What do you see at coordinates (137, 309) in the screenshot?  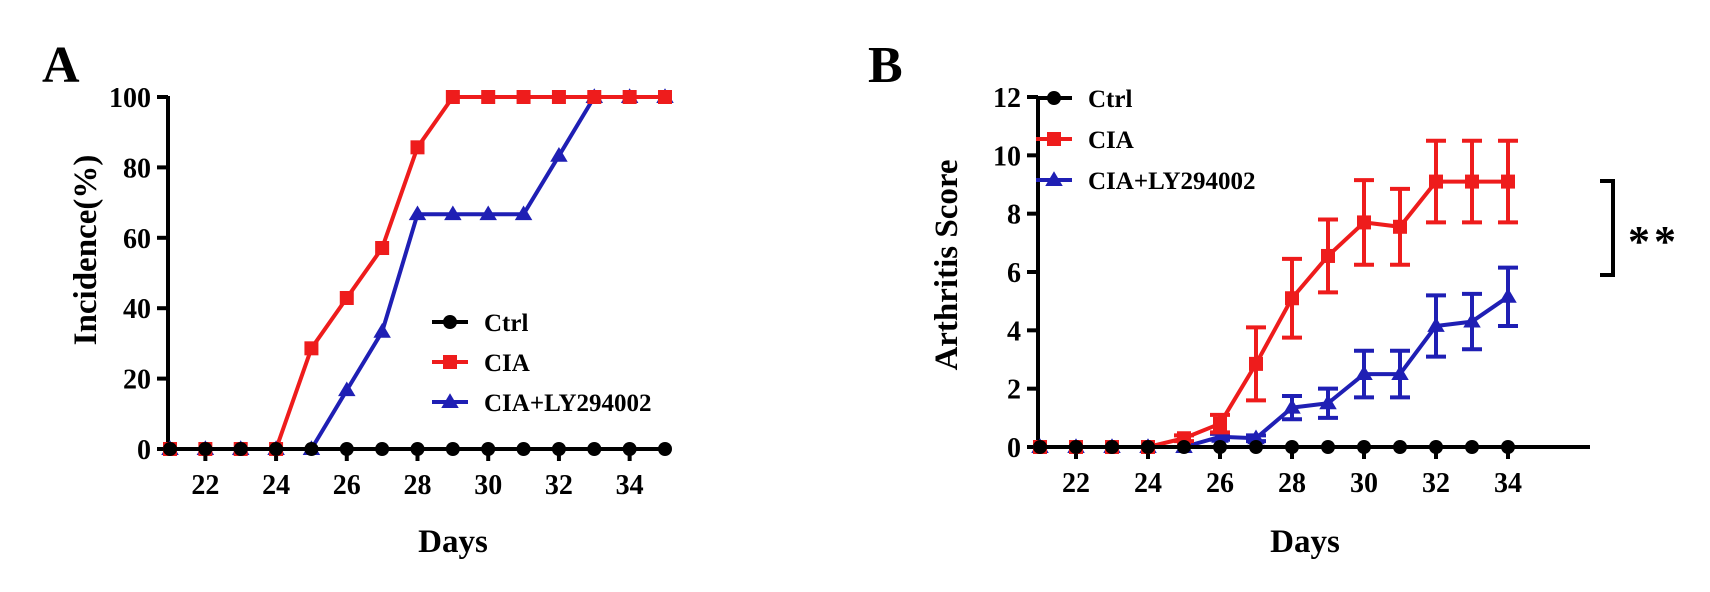 I see `panel-a-y-tick-label: 40` at bounding box center [137, 309].